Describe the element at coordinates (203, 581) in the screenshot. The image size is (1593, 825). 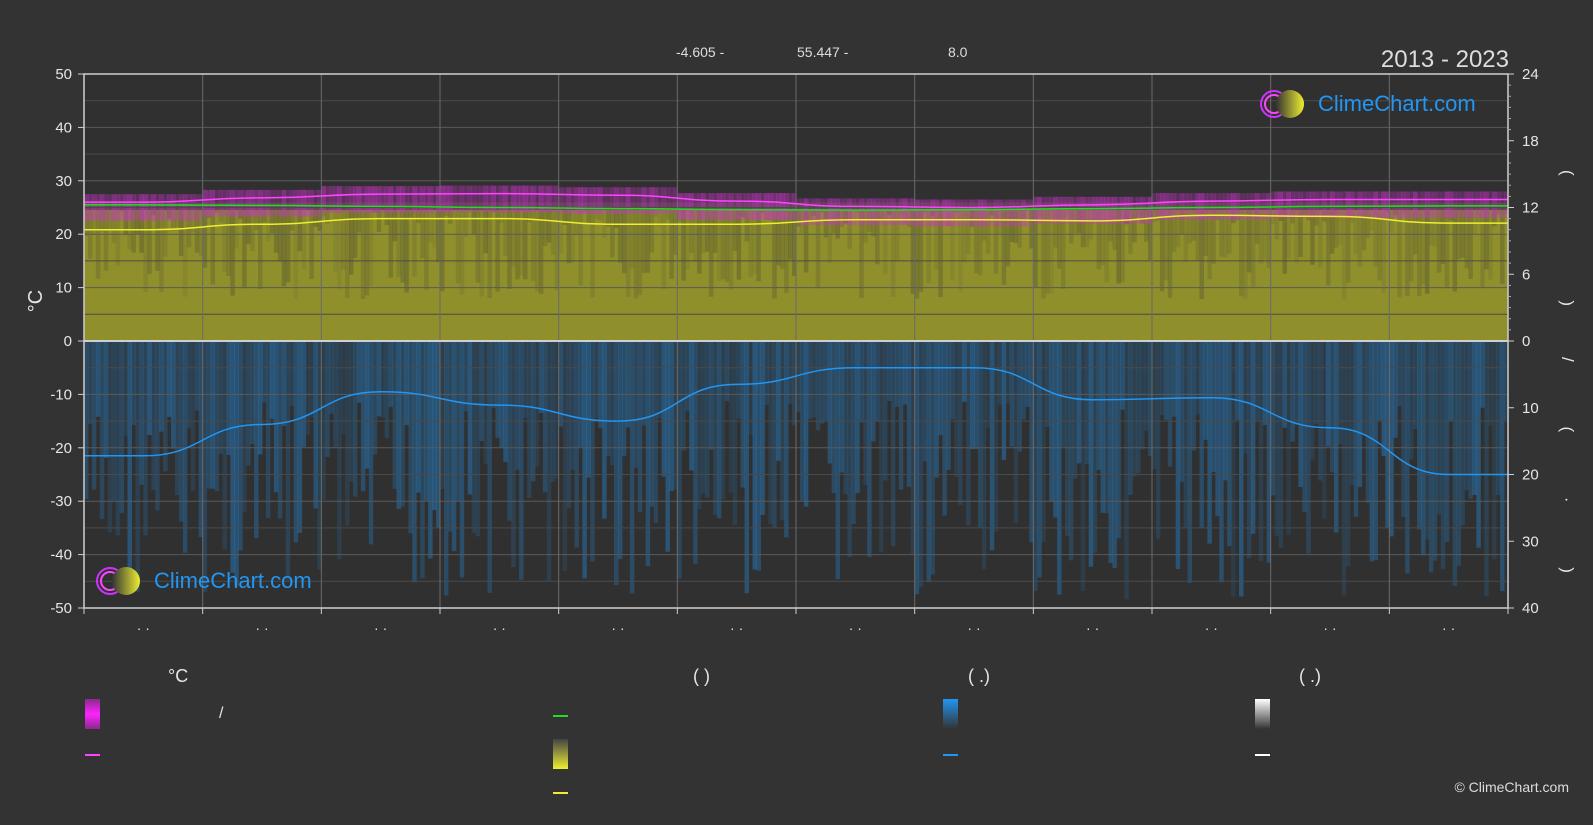
I see `logo-bottom: ClimeChart.com` at that location.